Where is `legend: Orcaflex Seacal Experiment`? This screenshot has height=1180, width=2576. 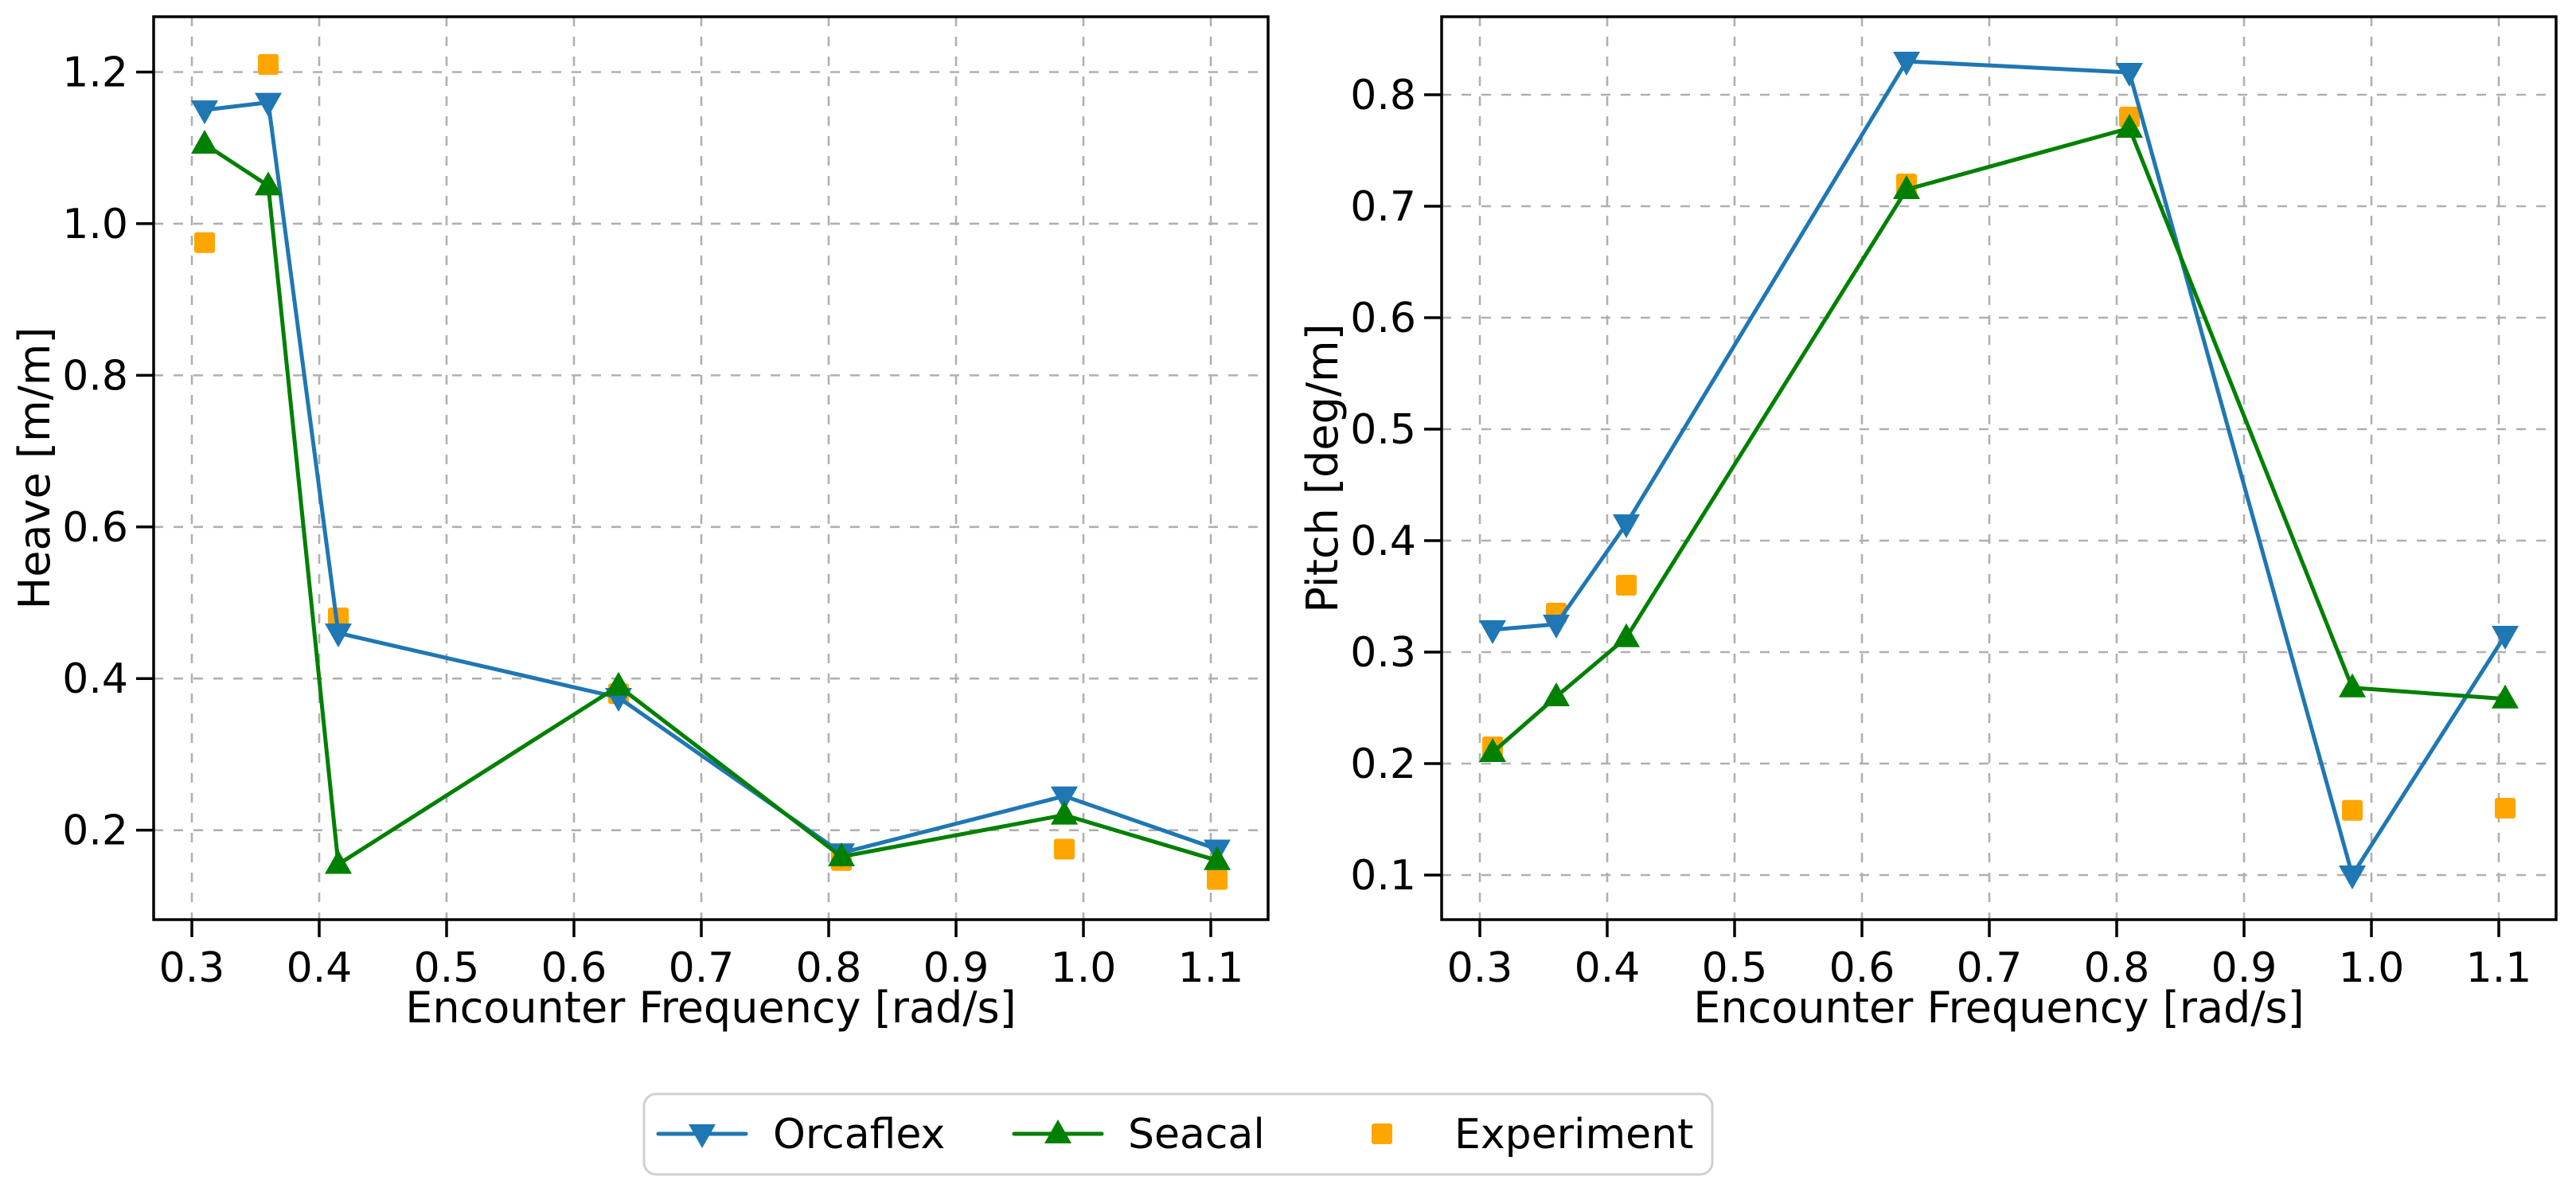
legend: Orcaflex Seacal Experiment is located at coordinates (1178, 1134).